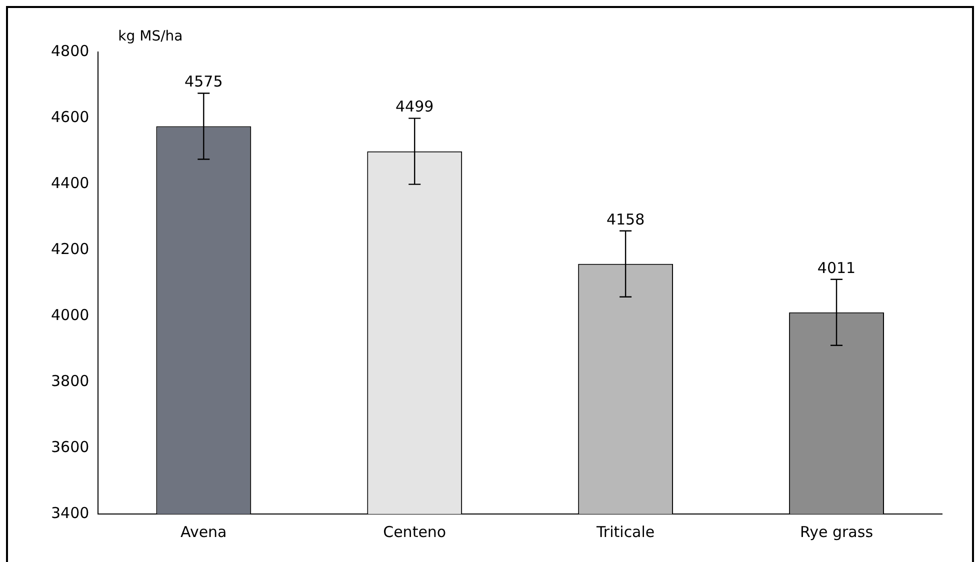 This screenshot has width=979, height=562. Describe the element at coordinates (836, 267) in the screenshot. I see `data-label: 4011` at that location.